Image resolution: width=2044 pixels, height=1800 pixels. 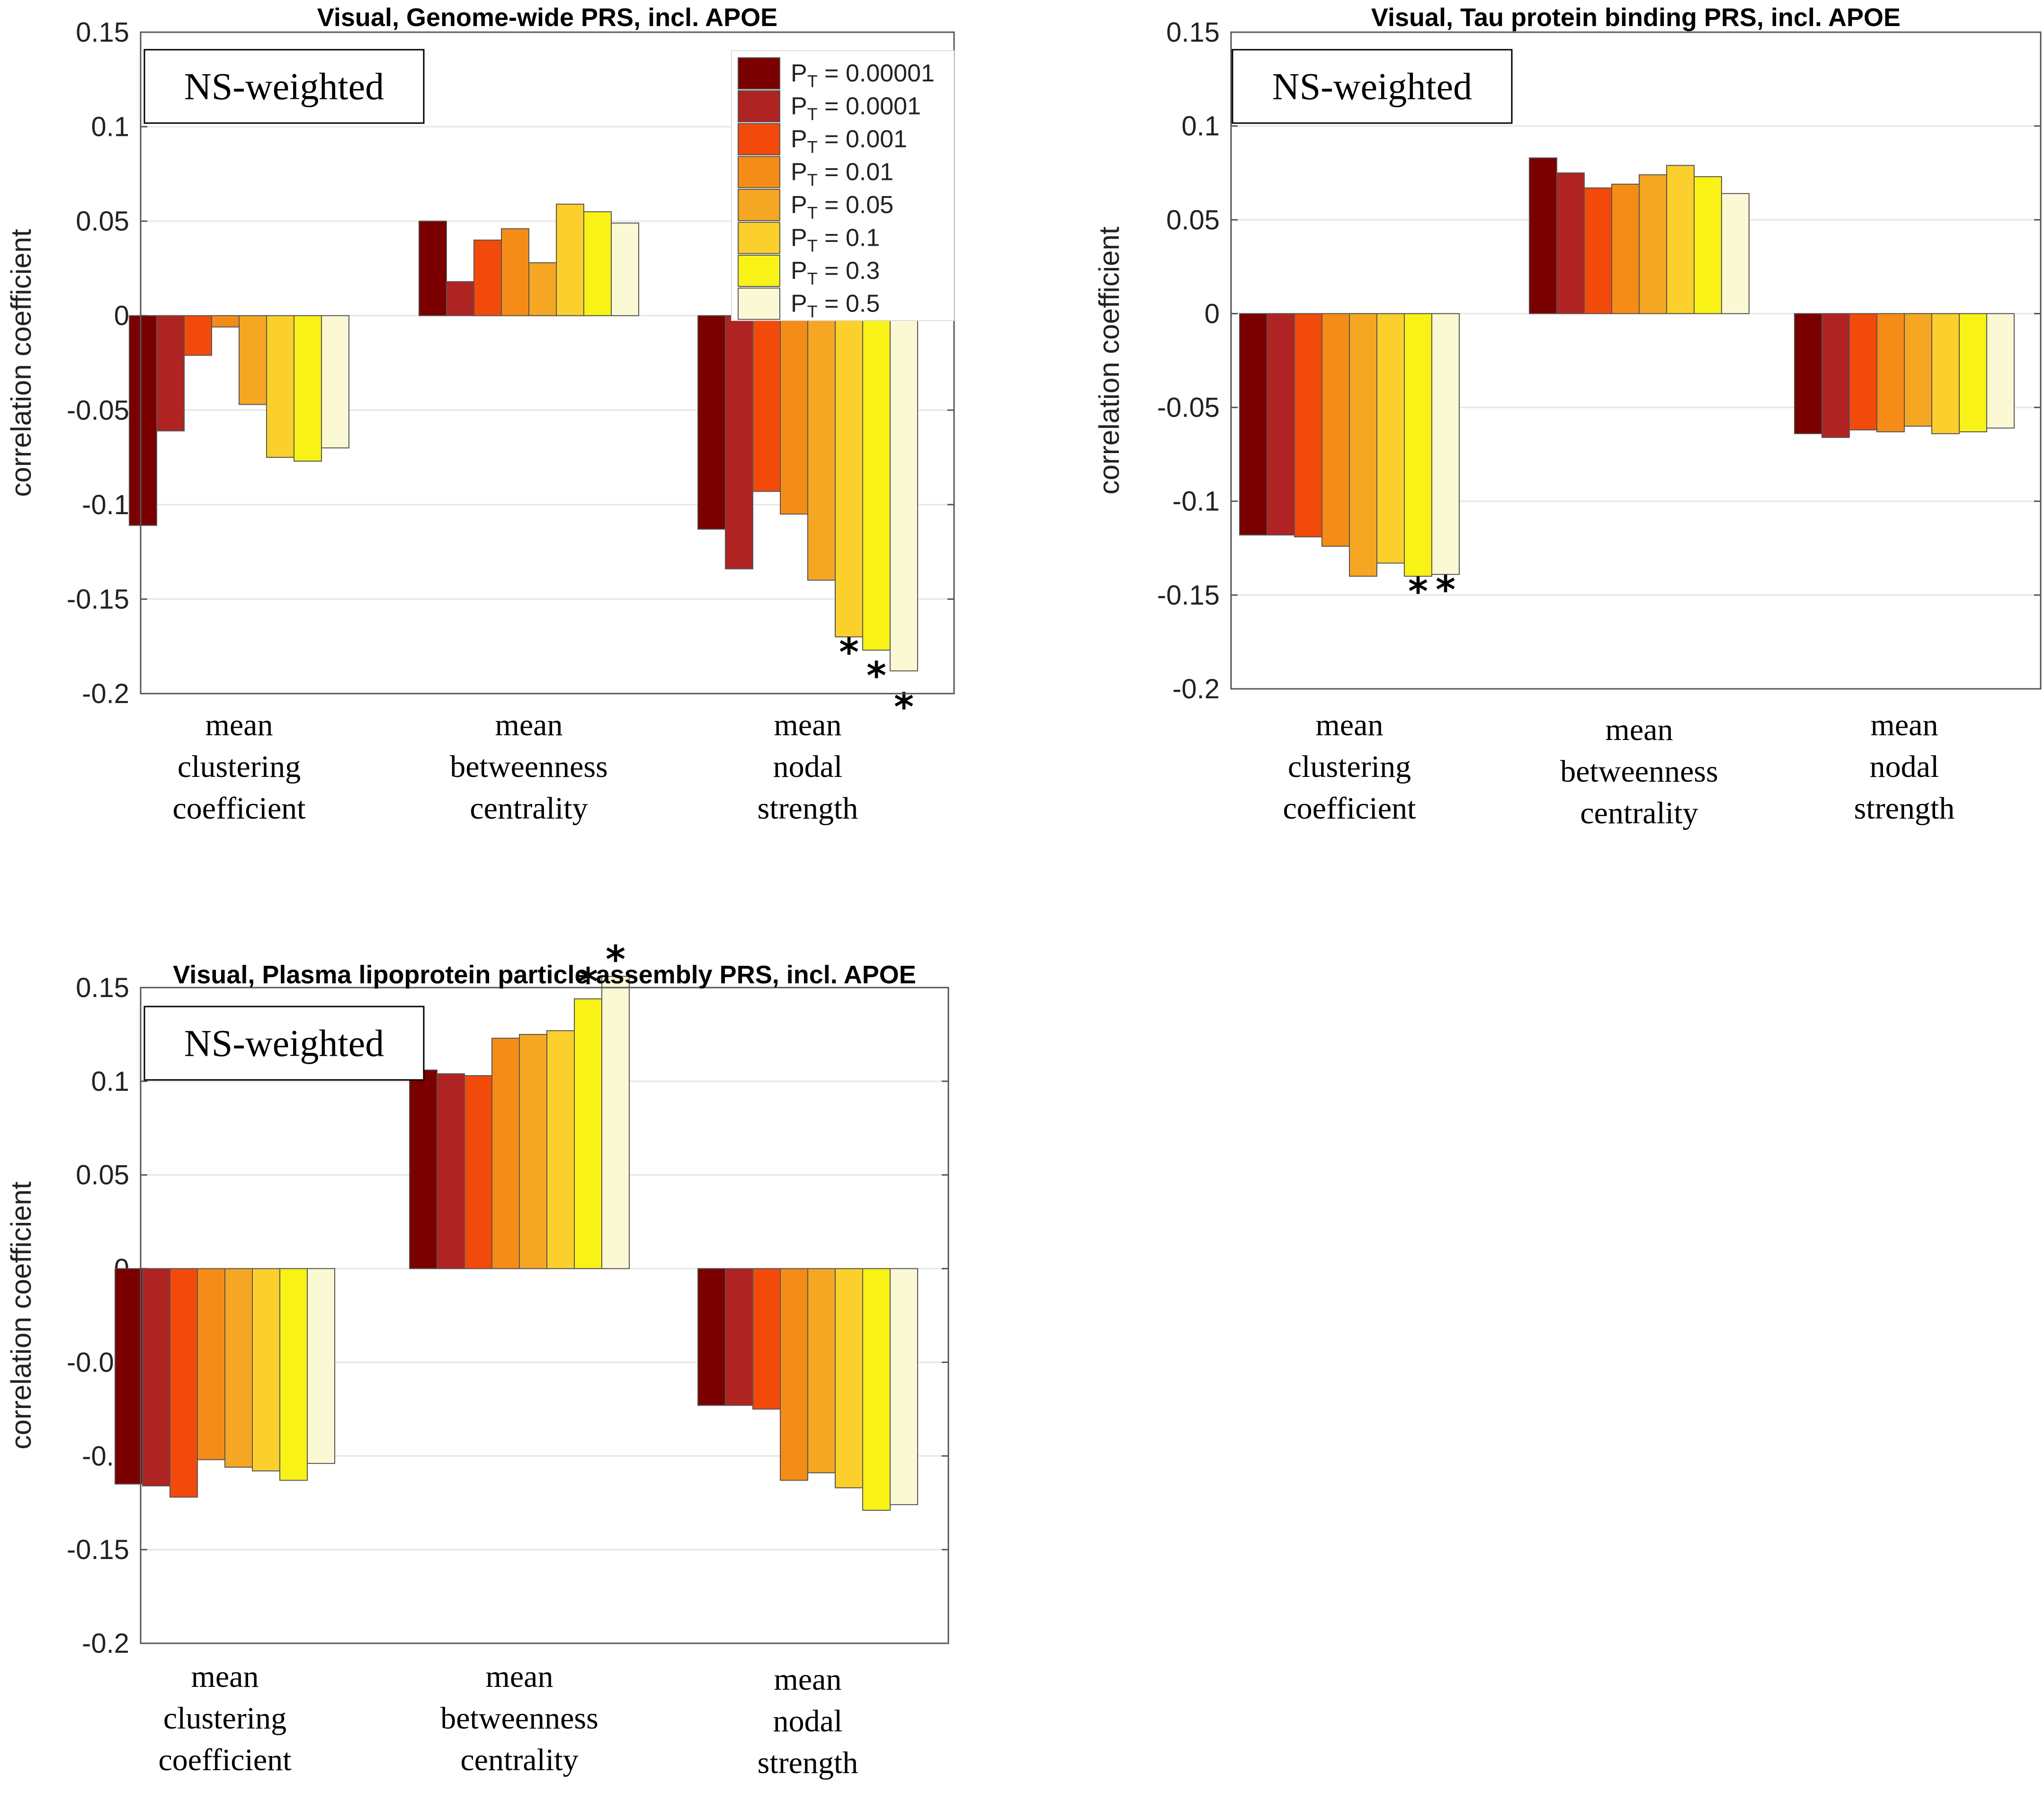 What do you see at coordinates (842, 174) in the screenshot?
I see `legend-label: PT = 0.01` at bounding box center [842, 174].